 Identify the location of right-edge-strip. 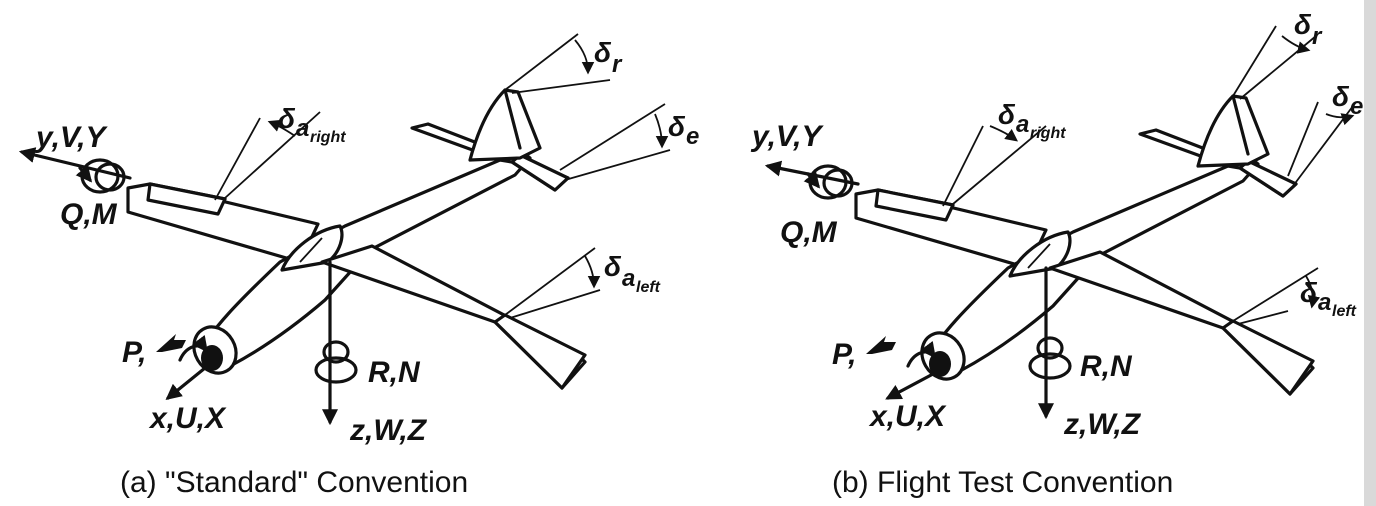
(1370, 253).